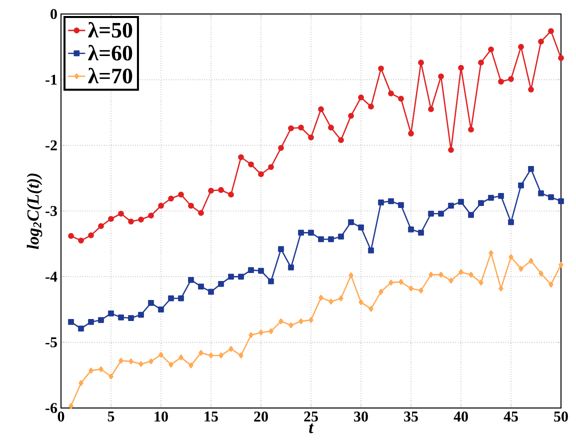 Image resolution: width=576 pixels, height=448 pixels. I want to click on y-tick-label: -6, so click(52, 408).